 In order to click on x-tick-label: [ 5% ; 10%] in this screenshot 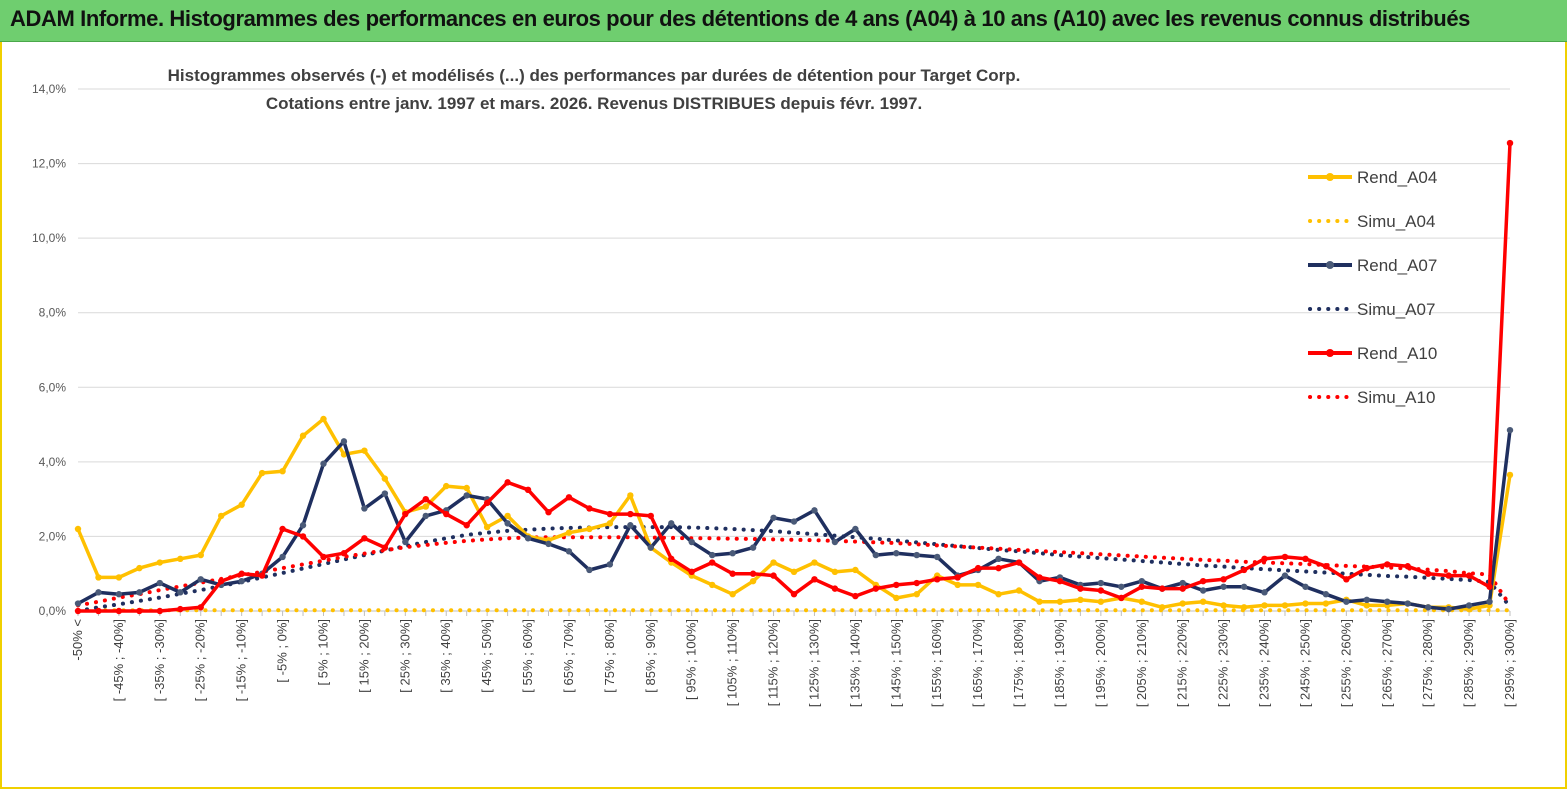, I will do `click(322, 652)`.